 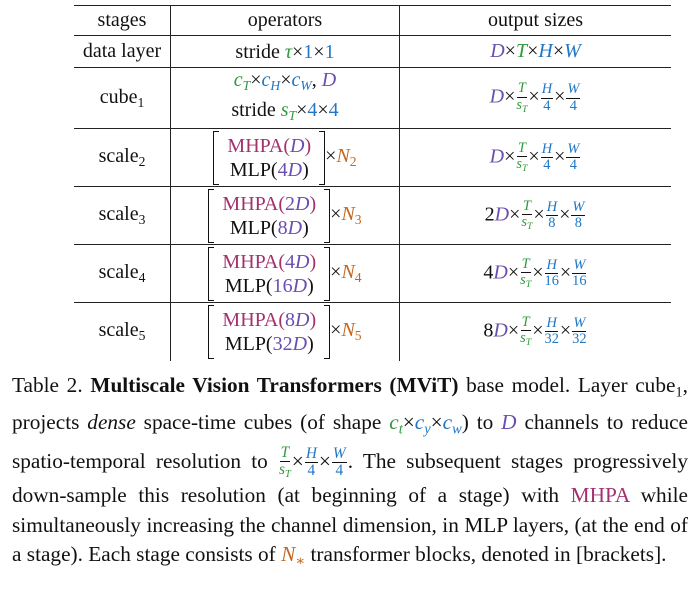 I want to click on denominator: sT, so click(x=525, y=339).